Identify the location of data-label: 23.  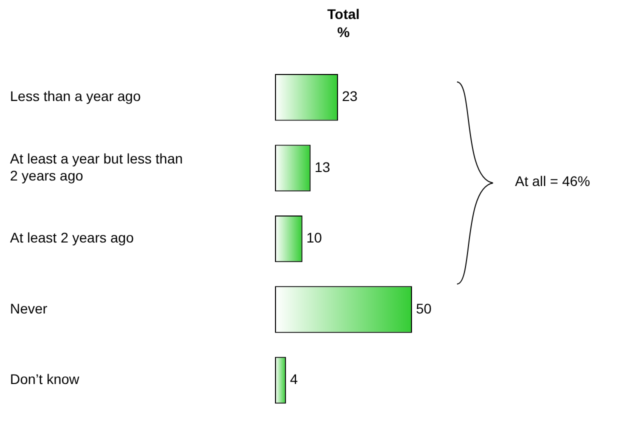
(350, 96).